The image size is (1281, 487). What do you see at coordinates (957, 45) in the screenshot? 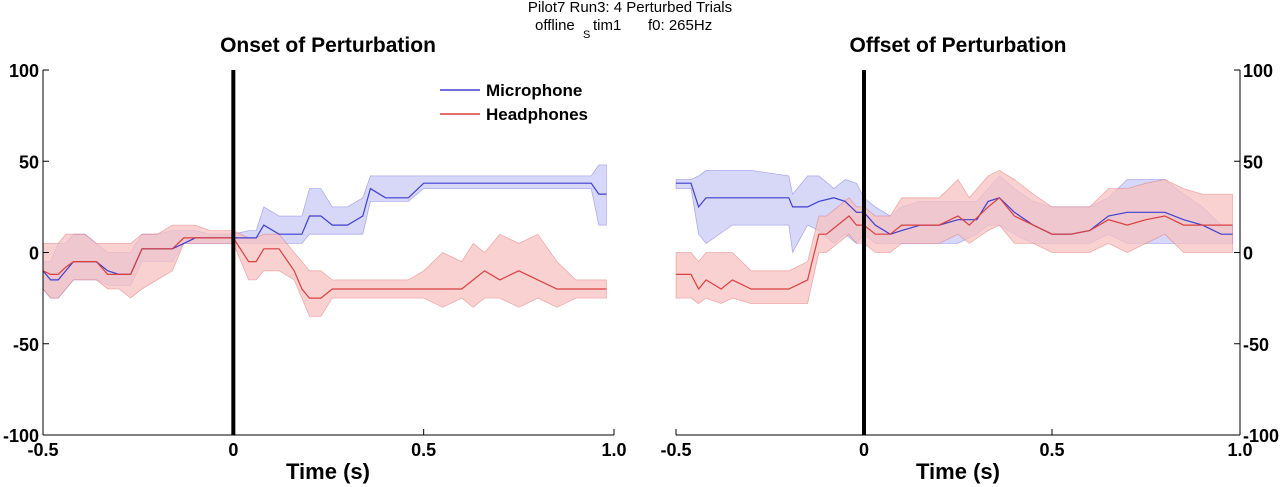
I see `offset-panel-title: Offset of Perturbation` at bounding box center [957, 45].